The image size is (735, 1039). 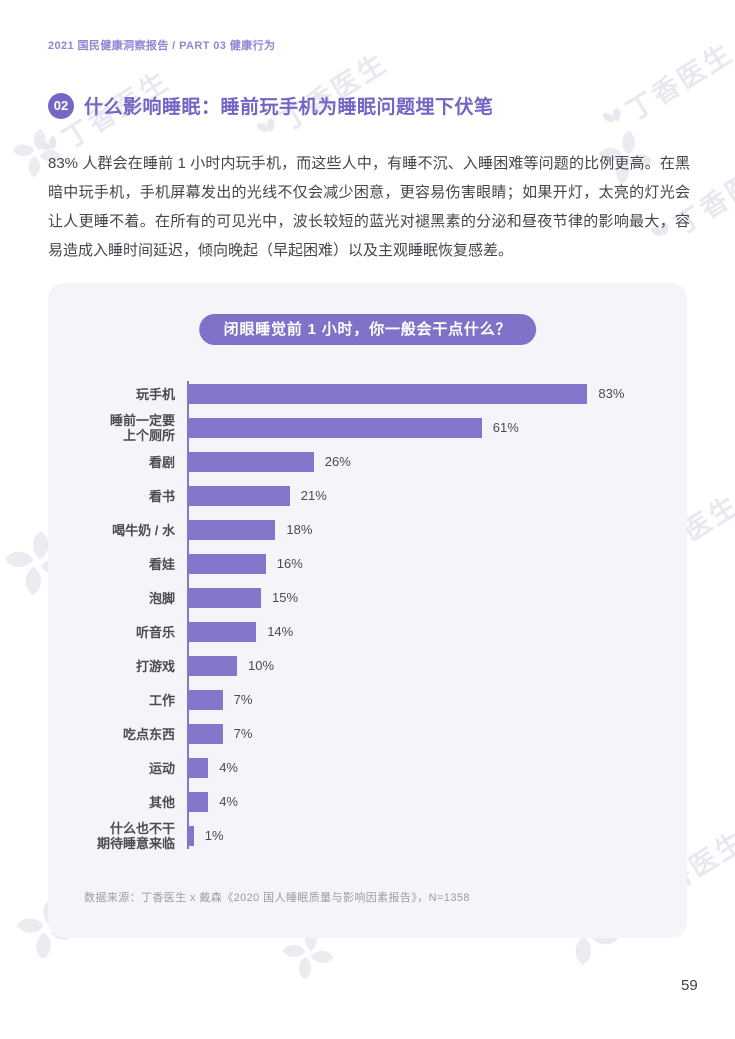 I want to click on chart-category-label: 睡前一定要 上个厕所, so click(x=142, y=428).